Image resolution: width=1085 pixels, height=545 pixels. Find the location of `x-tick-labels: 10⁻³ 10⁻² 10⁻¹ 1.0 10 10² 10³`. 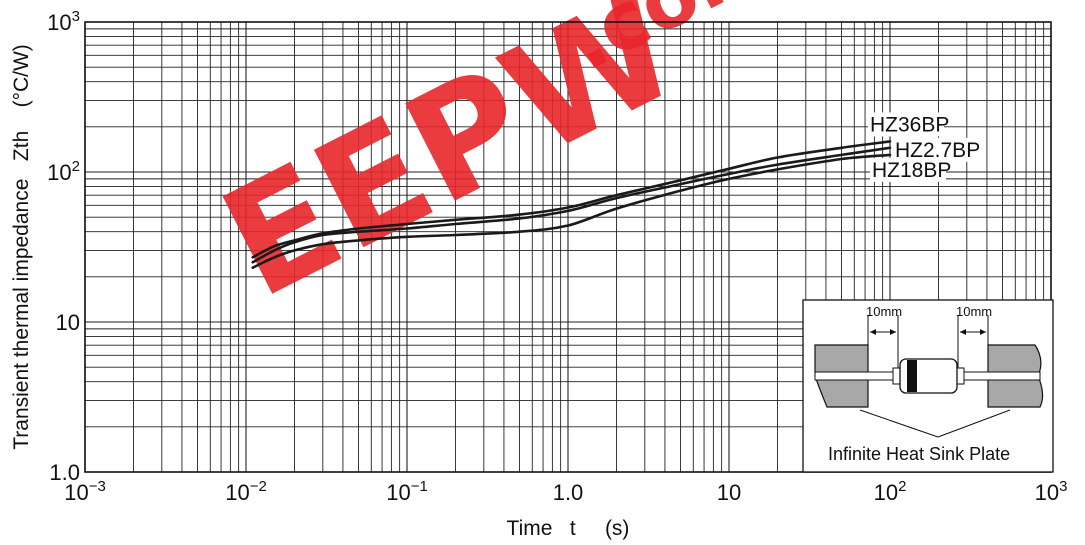

x-tick-labels: 10⁻³ 10⁻² 10⁻¹ 1.0 10 10² 10³ is located at coordinates (565, 491).